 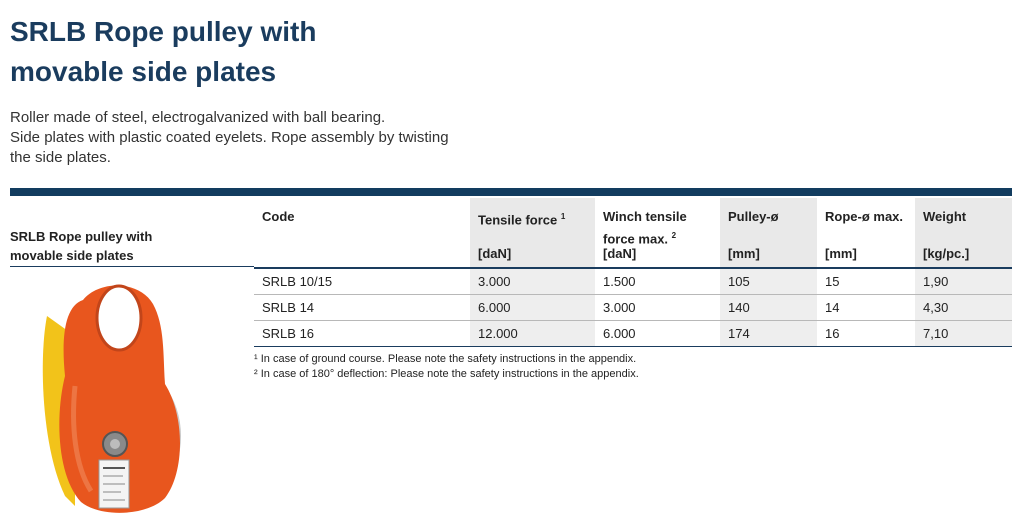 I want to click on pulley-illustration, so click(x=111, y=398).